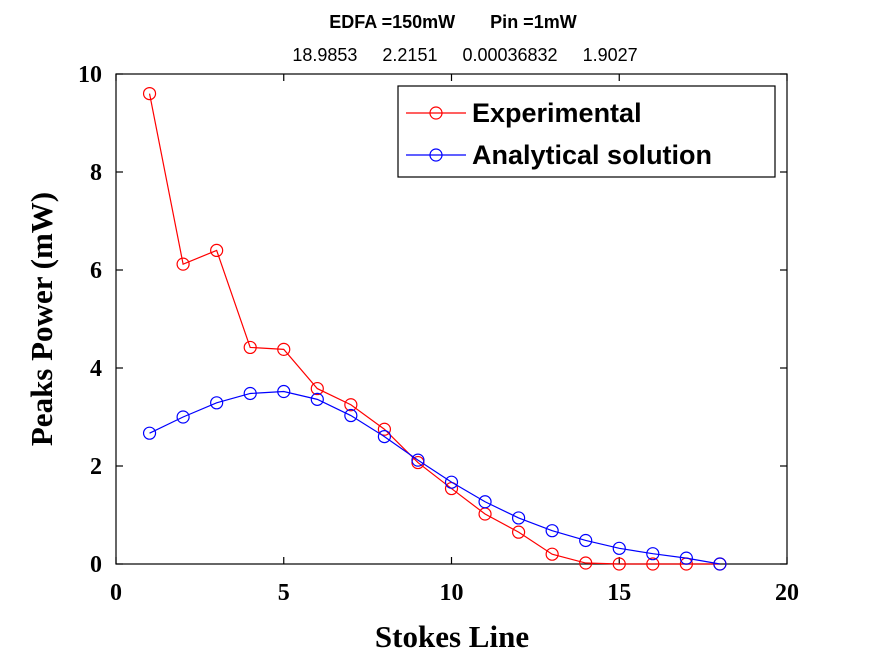 Image resolution: width=875 pixels, height=656 pixels. Describe the element at coordinates (592, 155) in the screenshot. I see `legend-label-analytical: Analytical solution` at that location.